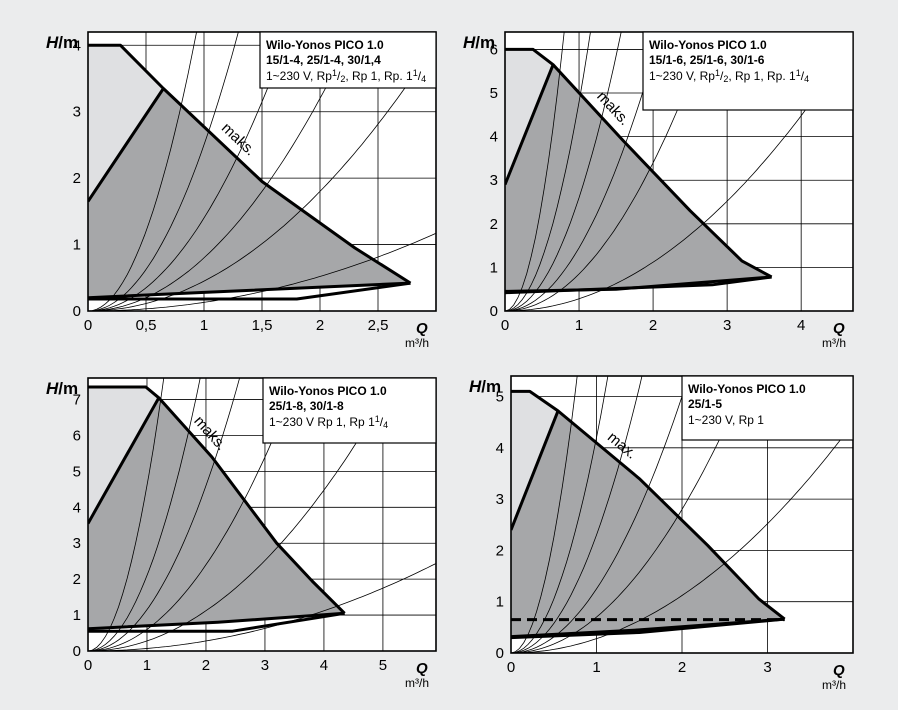 Image resolution: width=898 pixels, height=710 pixels. Describe the element at coordinates (77, 400) in the screenshot. I see `y-tick-label: 7` at that location.